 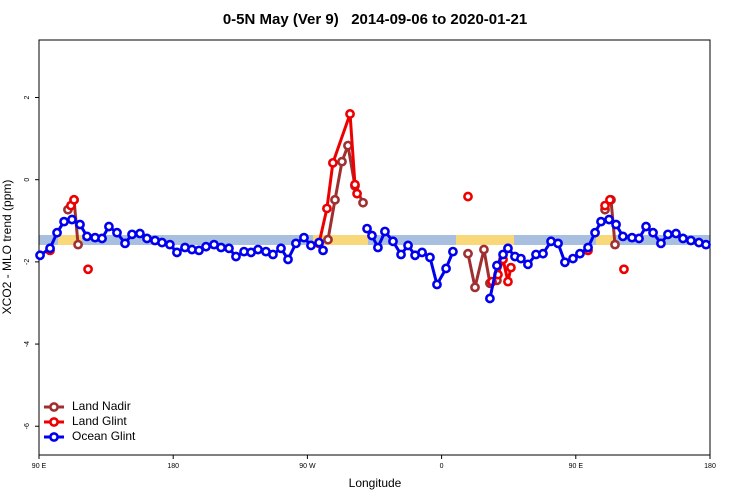 I want to click on legend-label: Ocean Glint, so click(x=104, y=436).